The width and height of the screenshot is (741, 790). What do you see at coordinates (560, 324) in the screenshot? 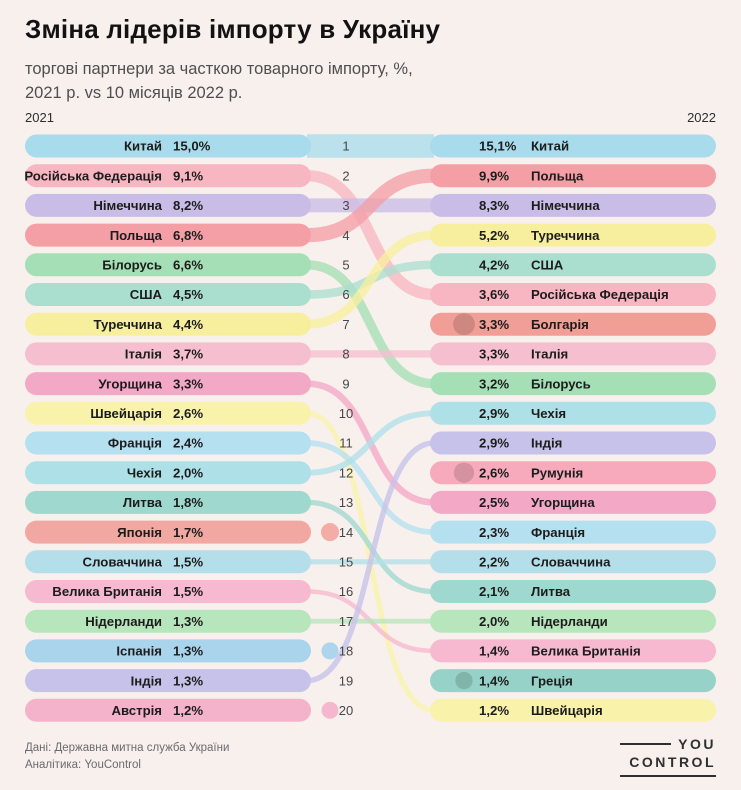
I see `country-label-right: Болгарія` at bounding box center [560, 324].